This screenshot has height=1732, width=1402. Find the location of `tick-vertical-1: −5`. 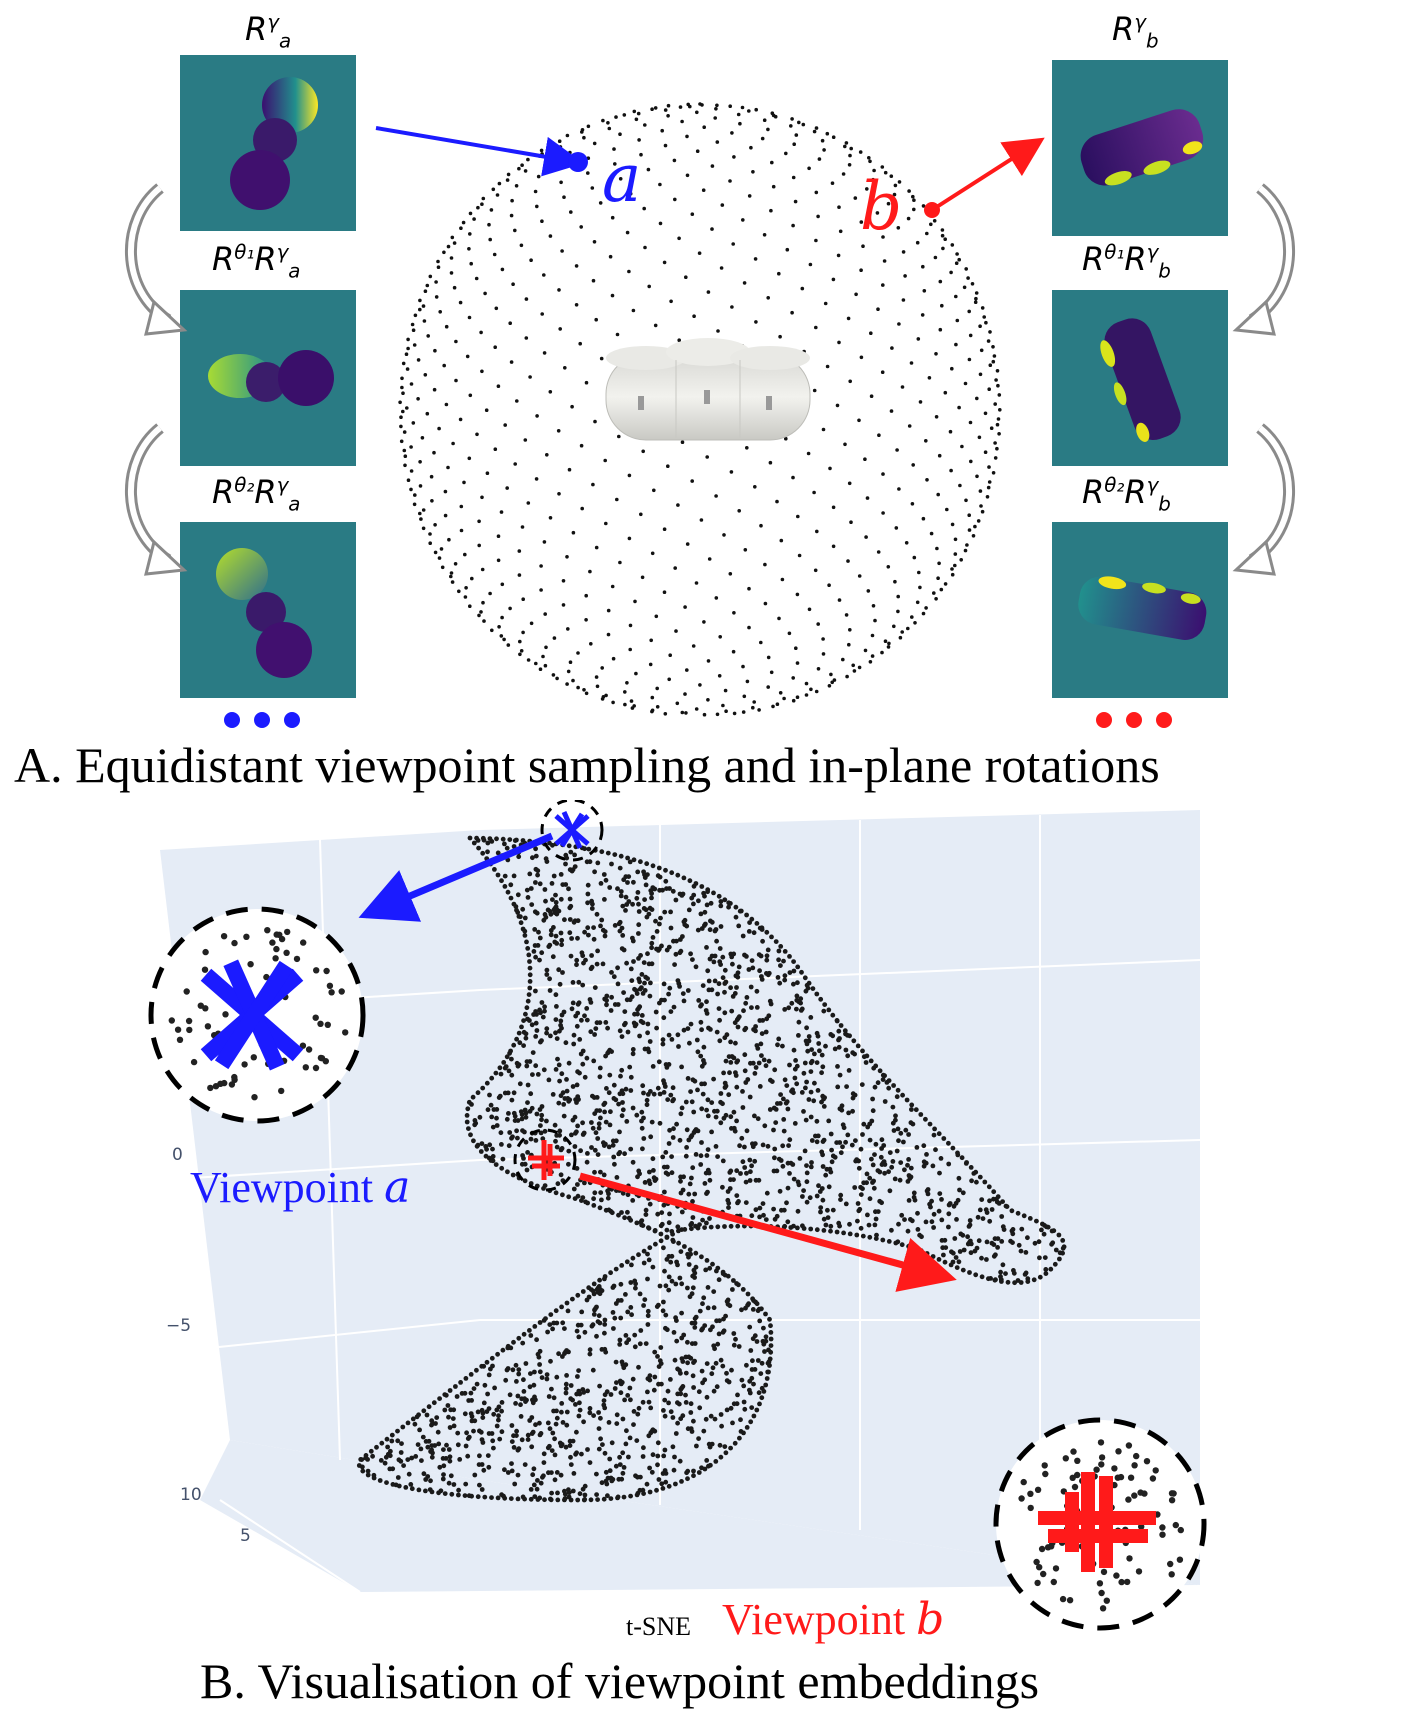

tick-vertical-1: −5 is located at coordinates (179, 1326).